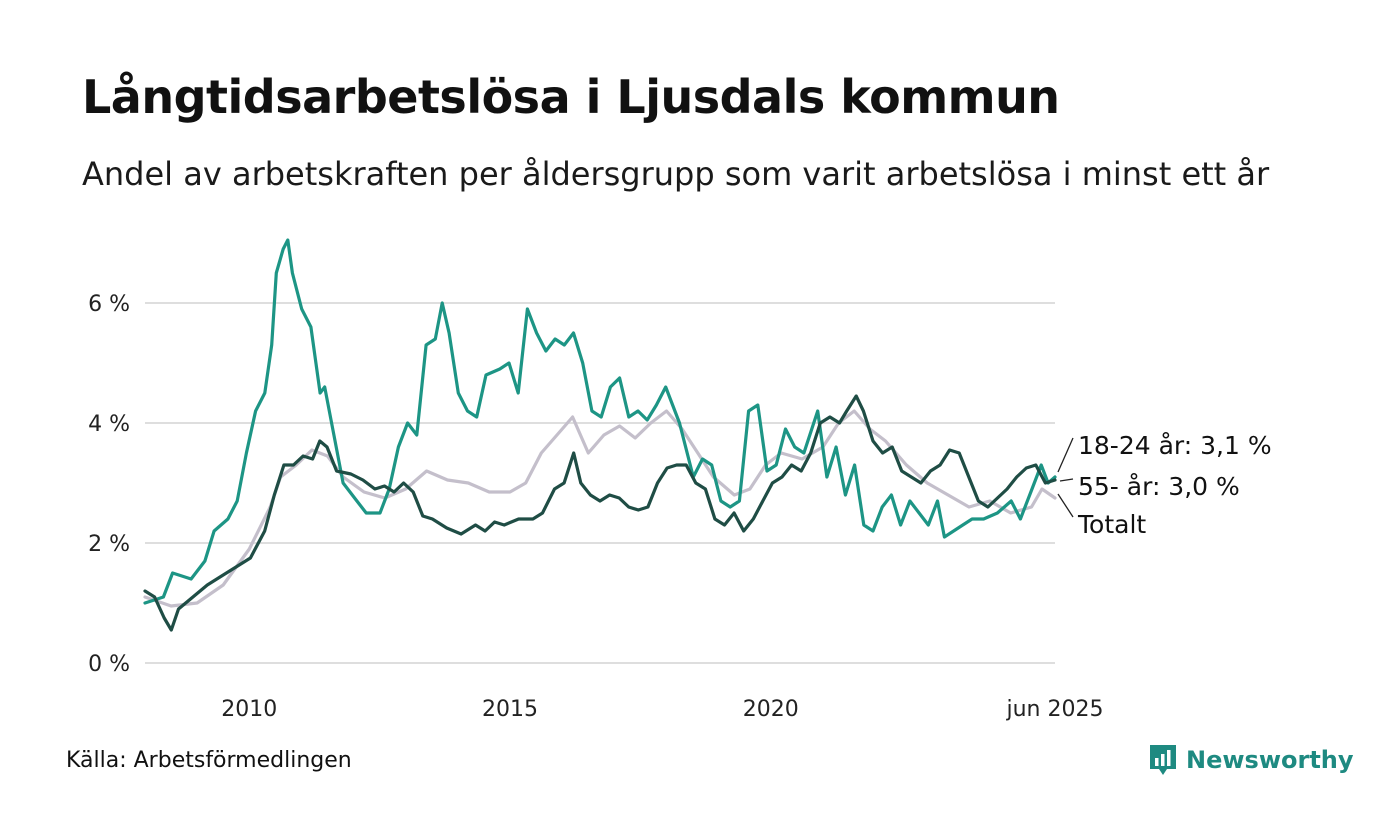  I want to click on newsworthy-logo-icon, so click(1163, 760).